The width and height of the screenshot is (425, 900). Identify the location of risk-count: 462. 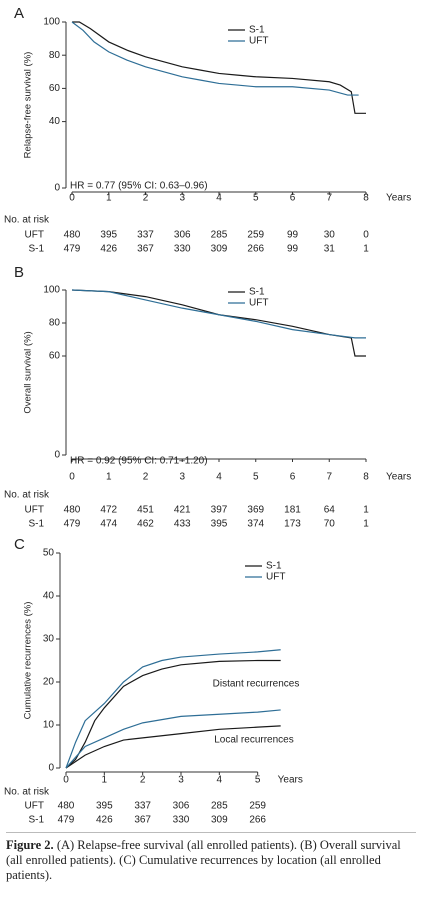
(145, 524).